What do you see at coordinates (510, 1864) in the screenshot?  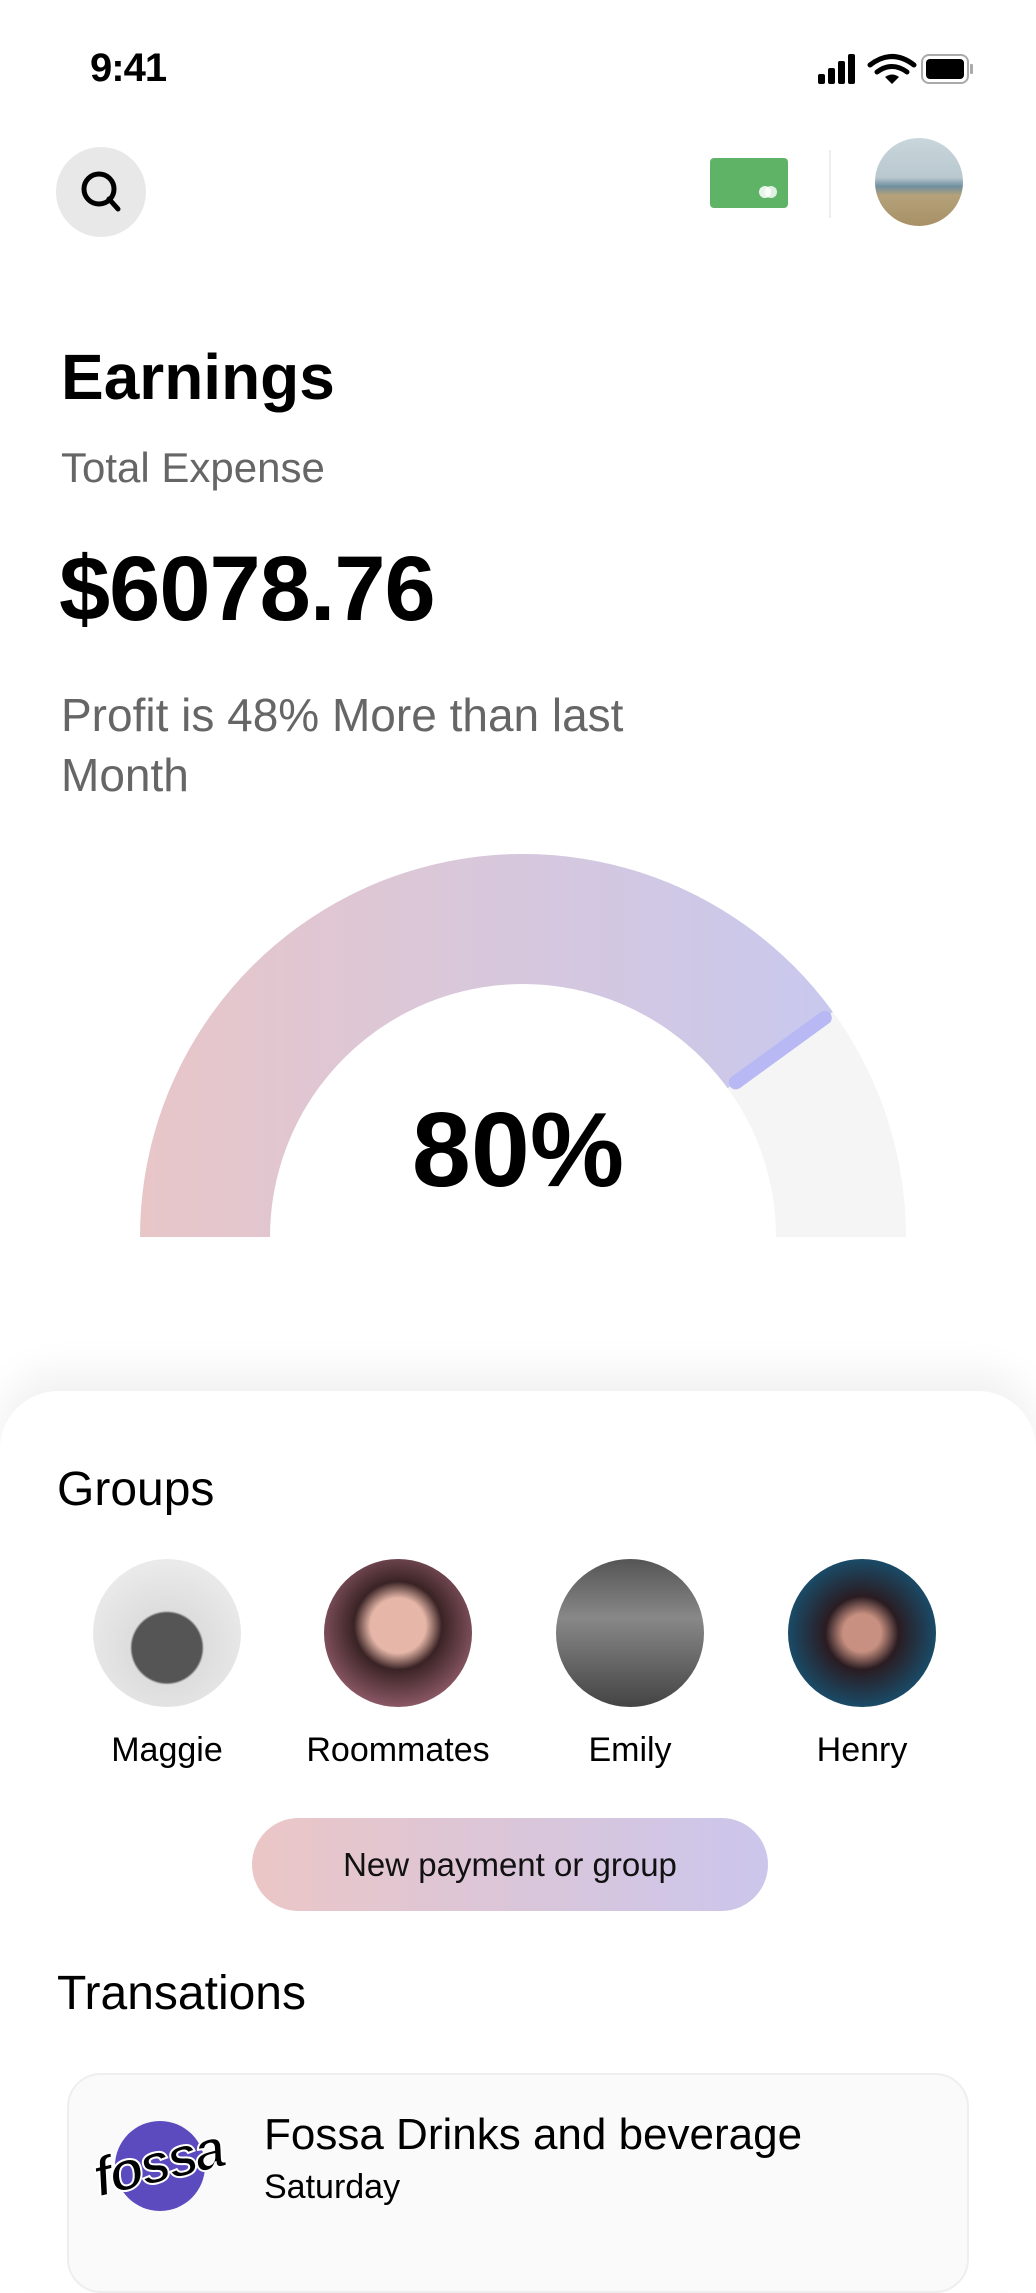 I see `new-payment-button: New payment or group` at bounding box center [510, 1864].